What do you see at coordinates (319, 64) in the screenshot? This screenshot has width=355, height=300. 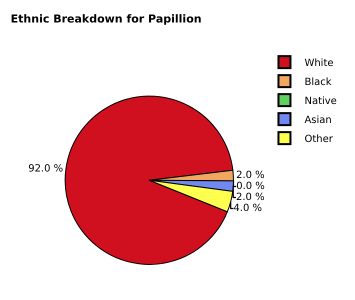 I see `legend-label: White` at bounding box center [319, 64].